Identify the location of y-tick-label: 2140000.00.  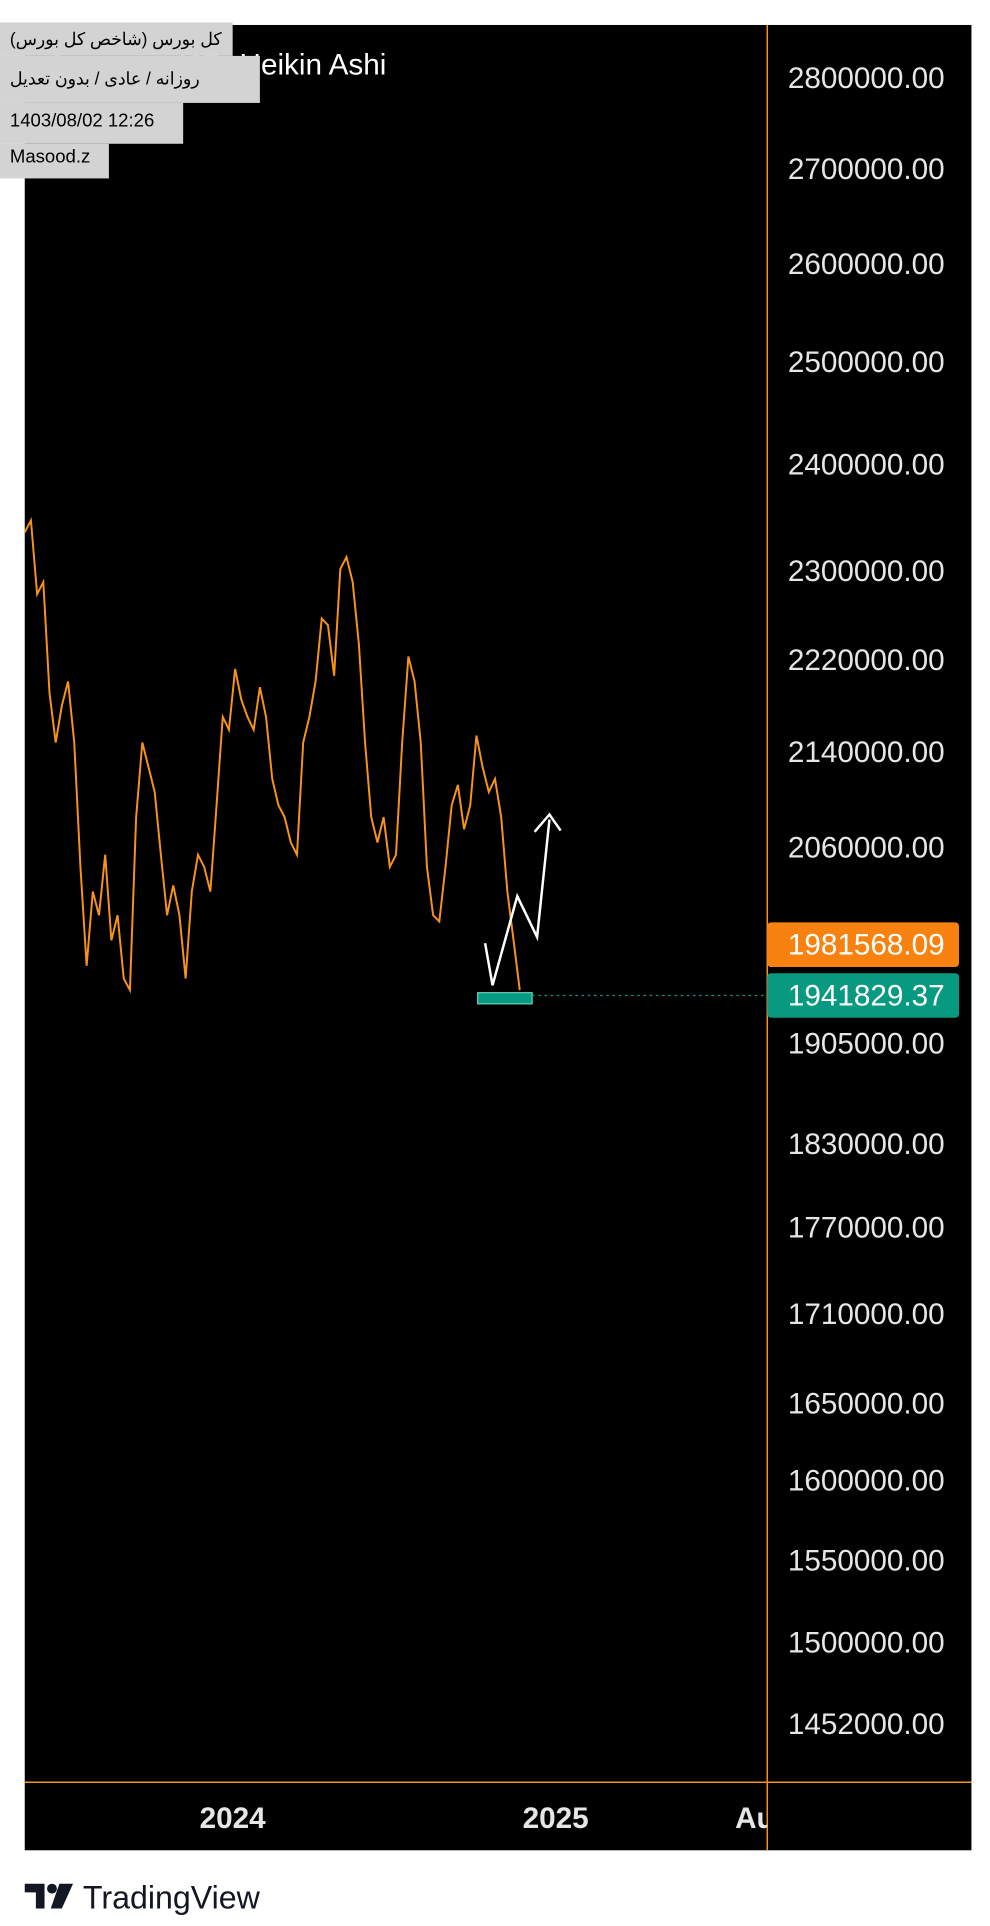
(866, 752).